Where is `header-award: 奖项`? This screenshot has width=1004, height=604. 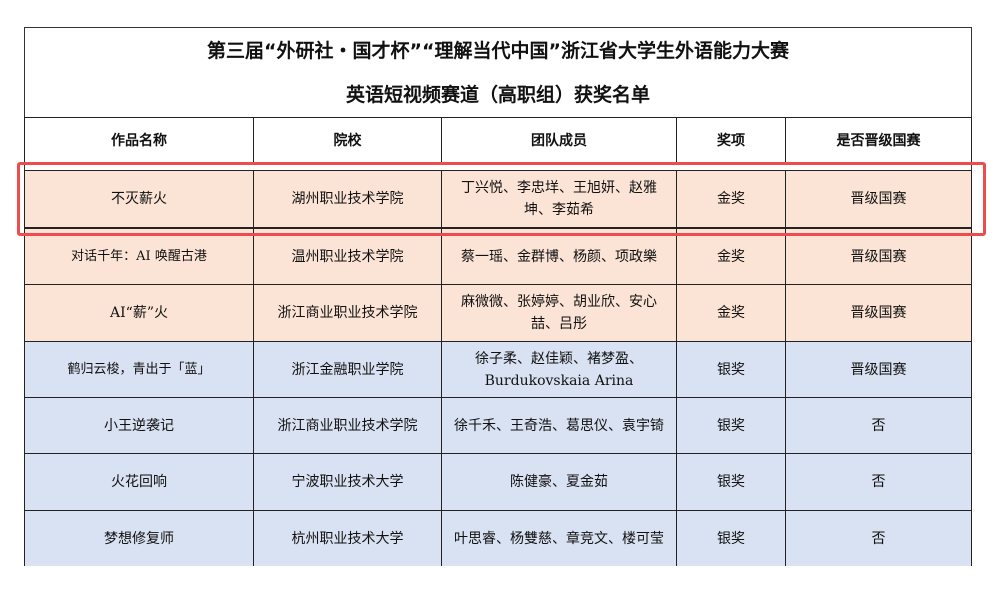 header-award: 奖项 is located at coordinates (731, 140).